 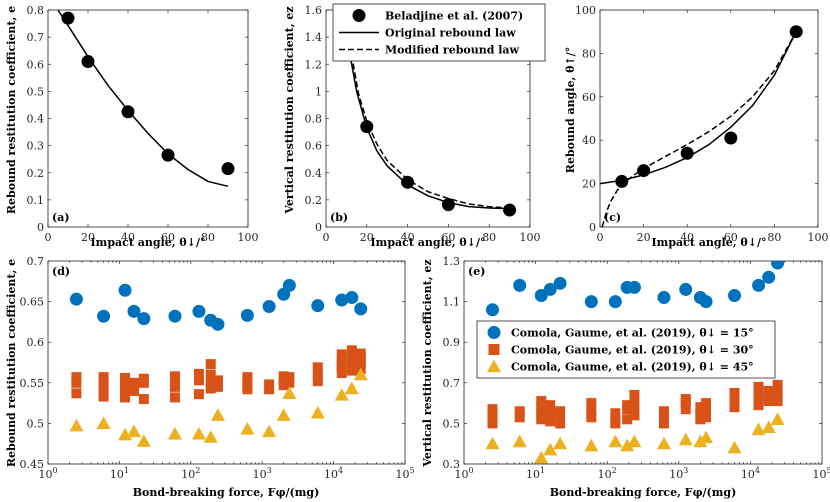 I want to click on x-tick-label-c: 0, so click(x=600, y=237).